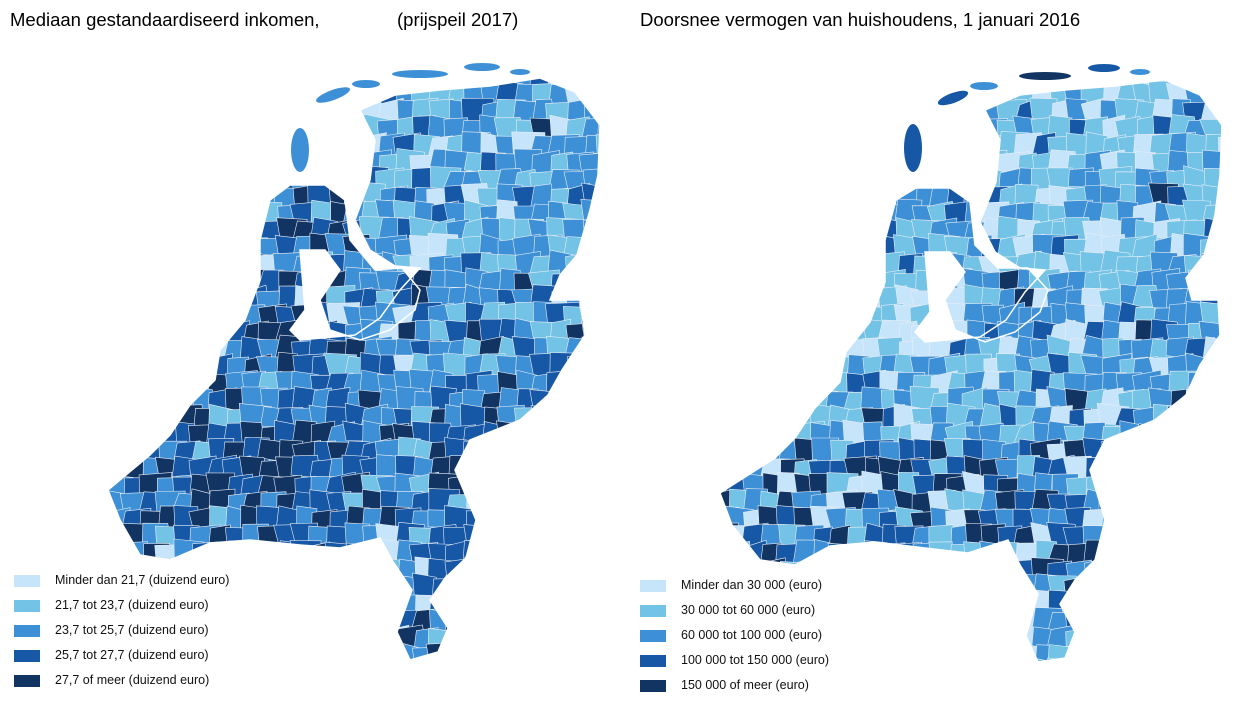 This screenshot has height=706, width=1240. What do you see at coordinates (132, 655) in the screenshot?
I see `legend-label: 25,7 tot 27,7 (duizend euro)` at bounding box center [132, 655].